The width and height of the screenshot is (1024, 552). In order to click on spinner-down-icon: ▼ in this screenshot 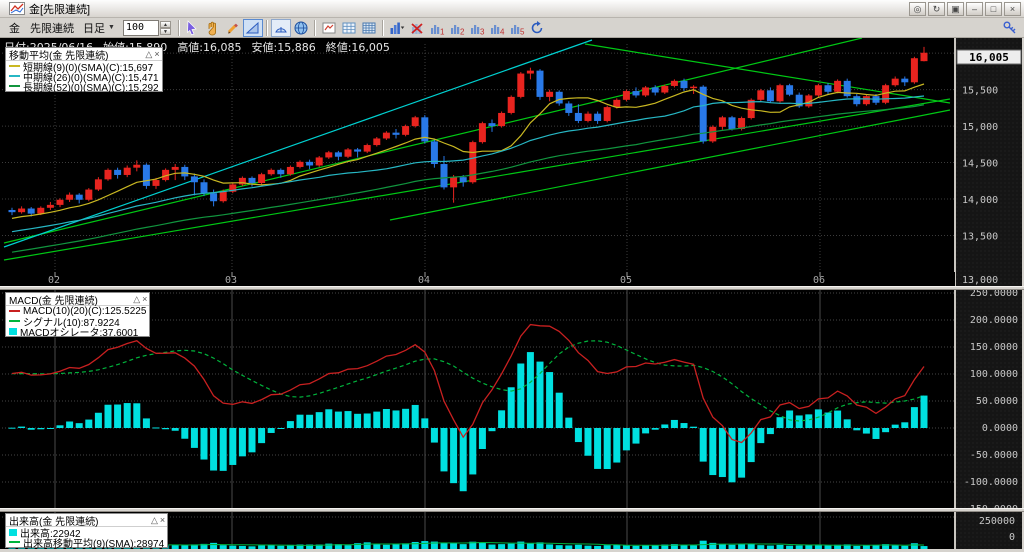, I will do `click(165, 31)`.